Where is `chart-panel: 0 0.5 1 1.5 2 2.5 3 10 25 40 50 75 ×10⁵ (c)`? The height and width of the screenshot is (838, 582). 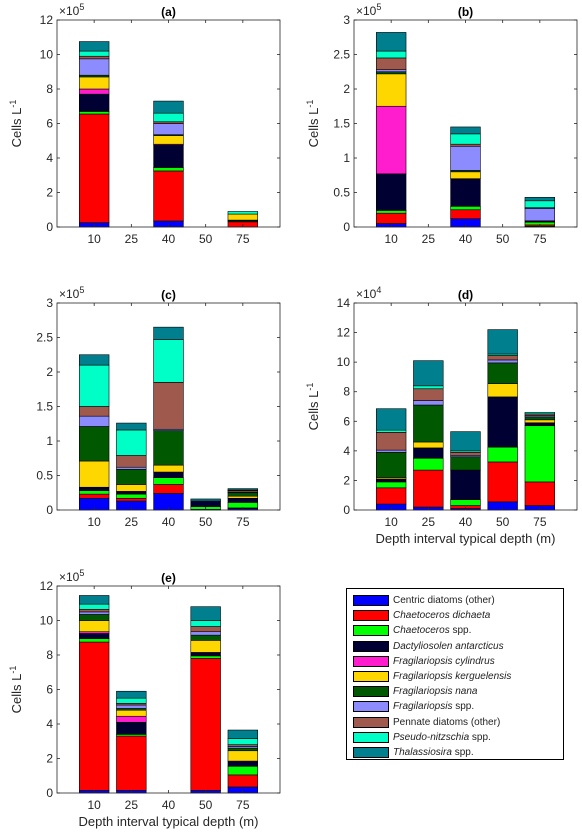 chart-panel: 0 0.5 1 1.5 2 2.5 3 10 25 40 50 75 ×10⁵ (c) is located at coordinates (158, 407).